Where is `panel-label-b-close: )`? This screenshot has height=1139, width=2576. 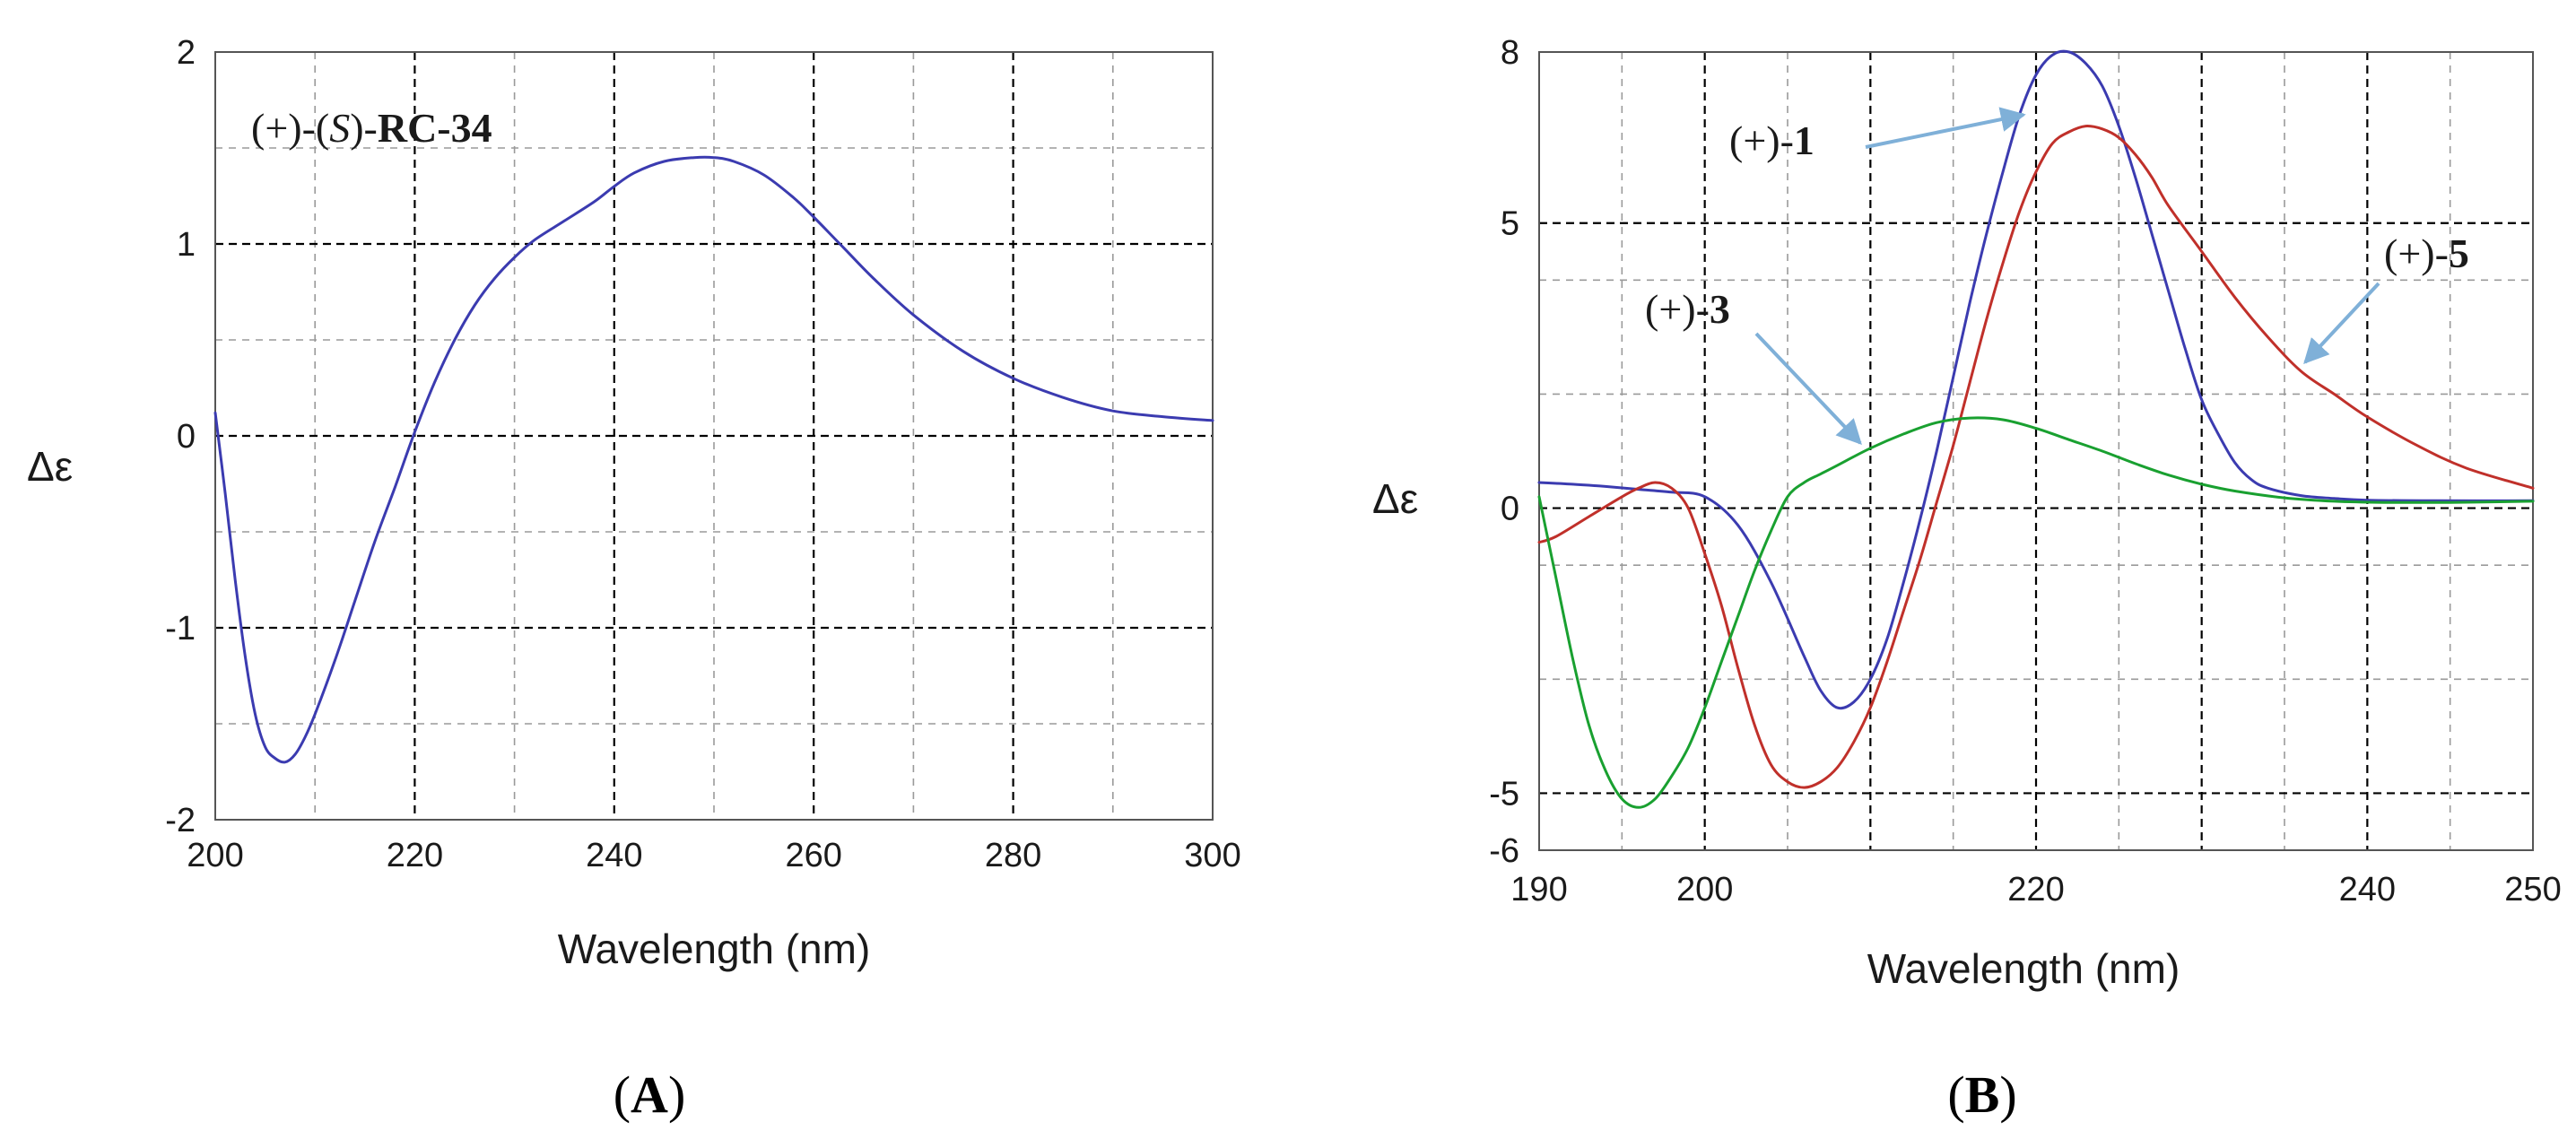
panel-label-b-close: ) is located at coordinates (2007, 1094).